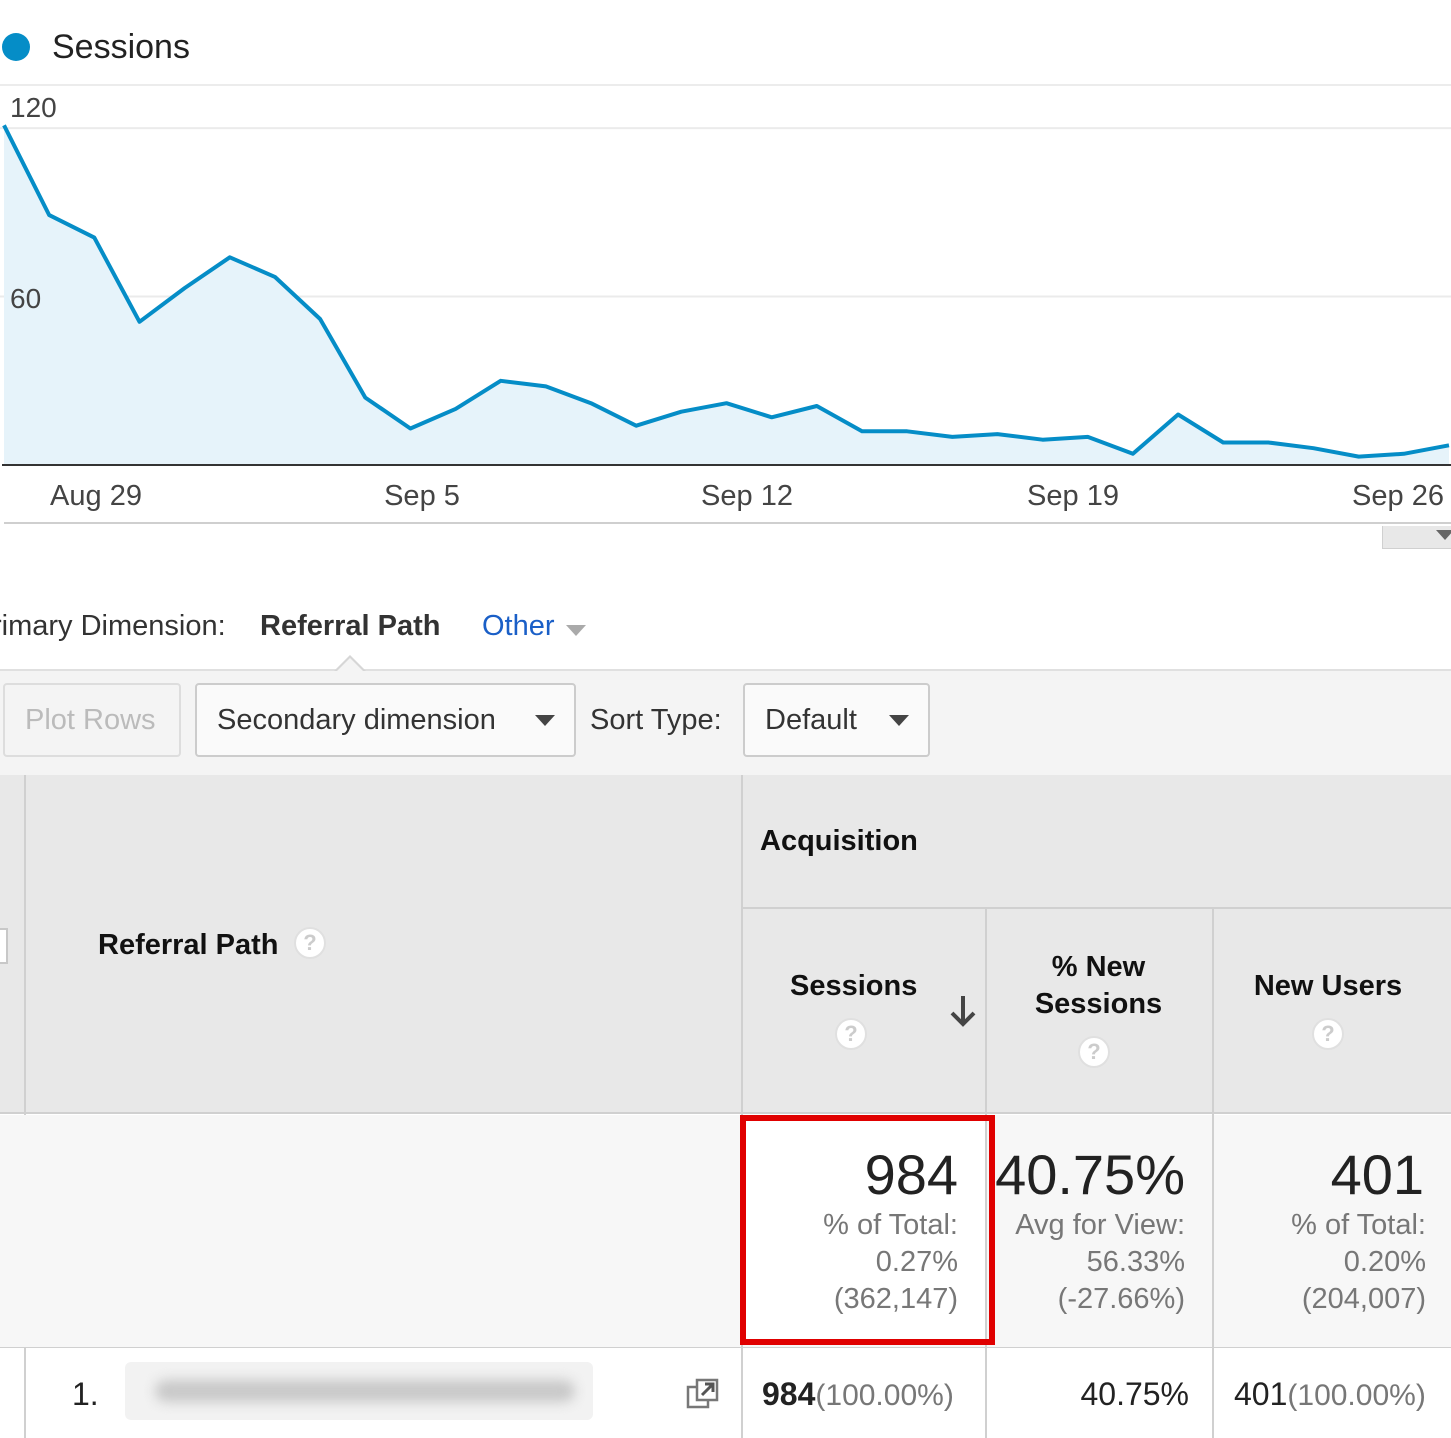  Describe the element at coordinates (1100, 1225) in the screenshot. I see `new-sessions-avg-label: Avg for View:` at that location.